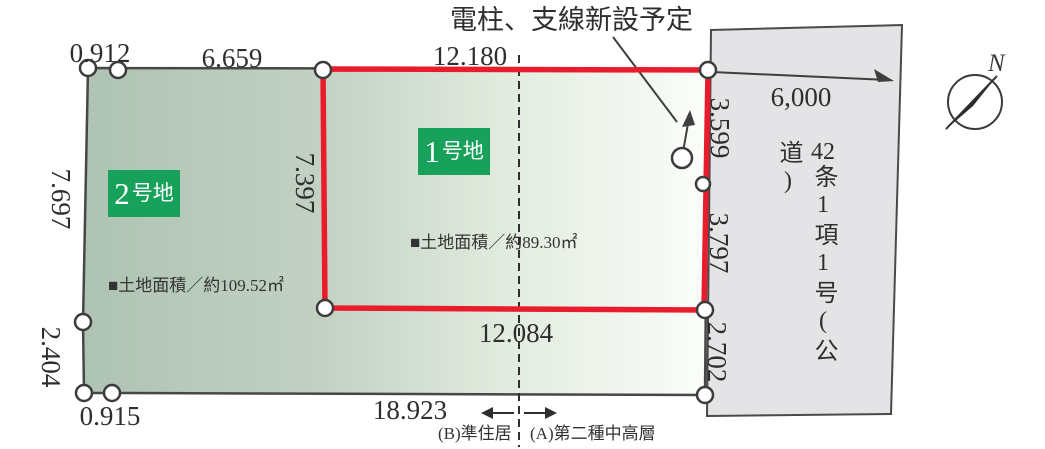  I want to click on plot2-area-label: ■土地面積／約109.52㎡, so click(196, 285).